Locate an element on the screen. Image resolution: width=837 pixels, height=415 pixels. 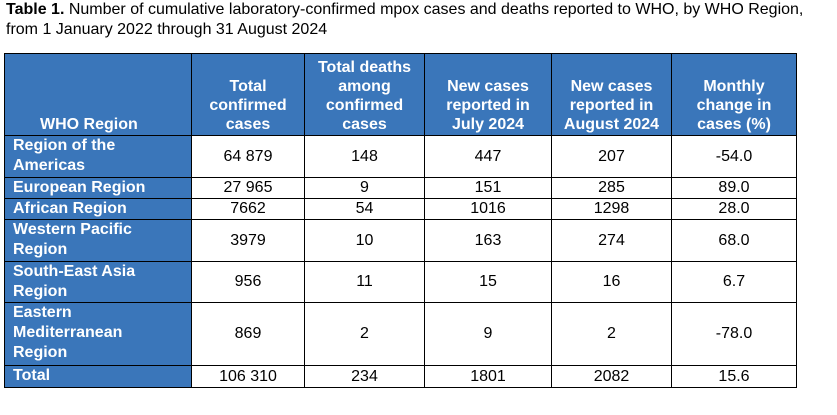
cell-july: 151 is located at coordinates (488, 188).